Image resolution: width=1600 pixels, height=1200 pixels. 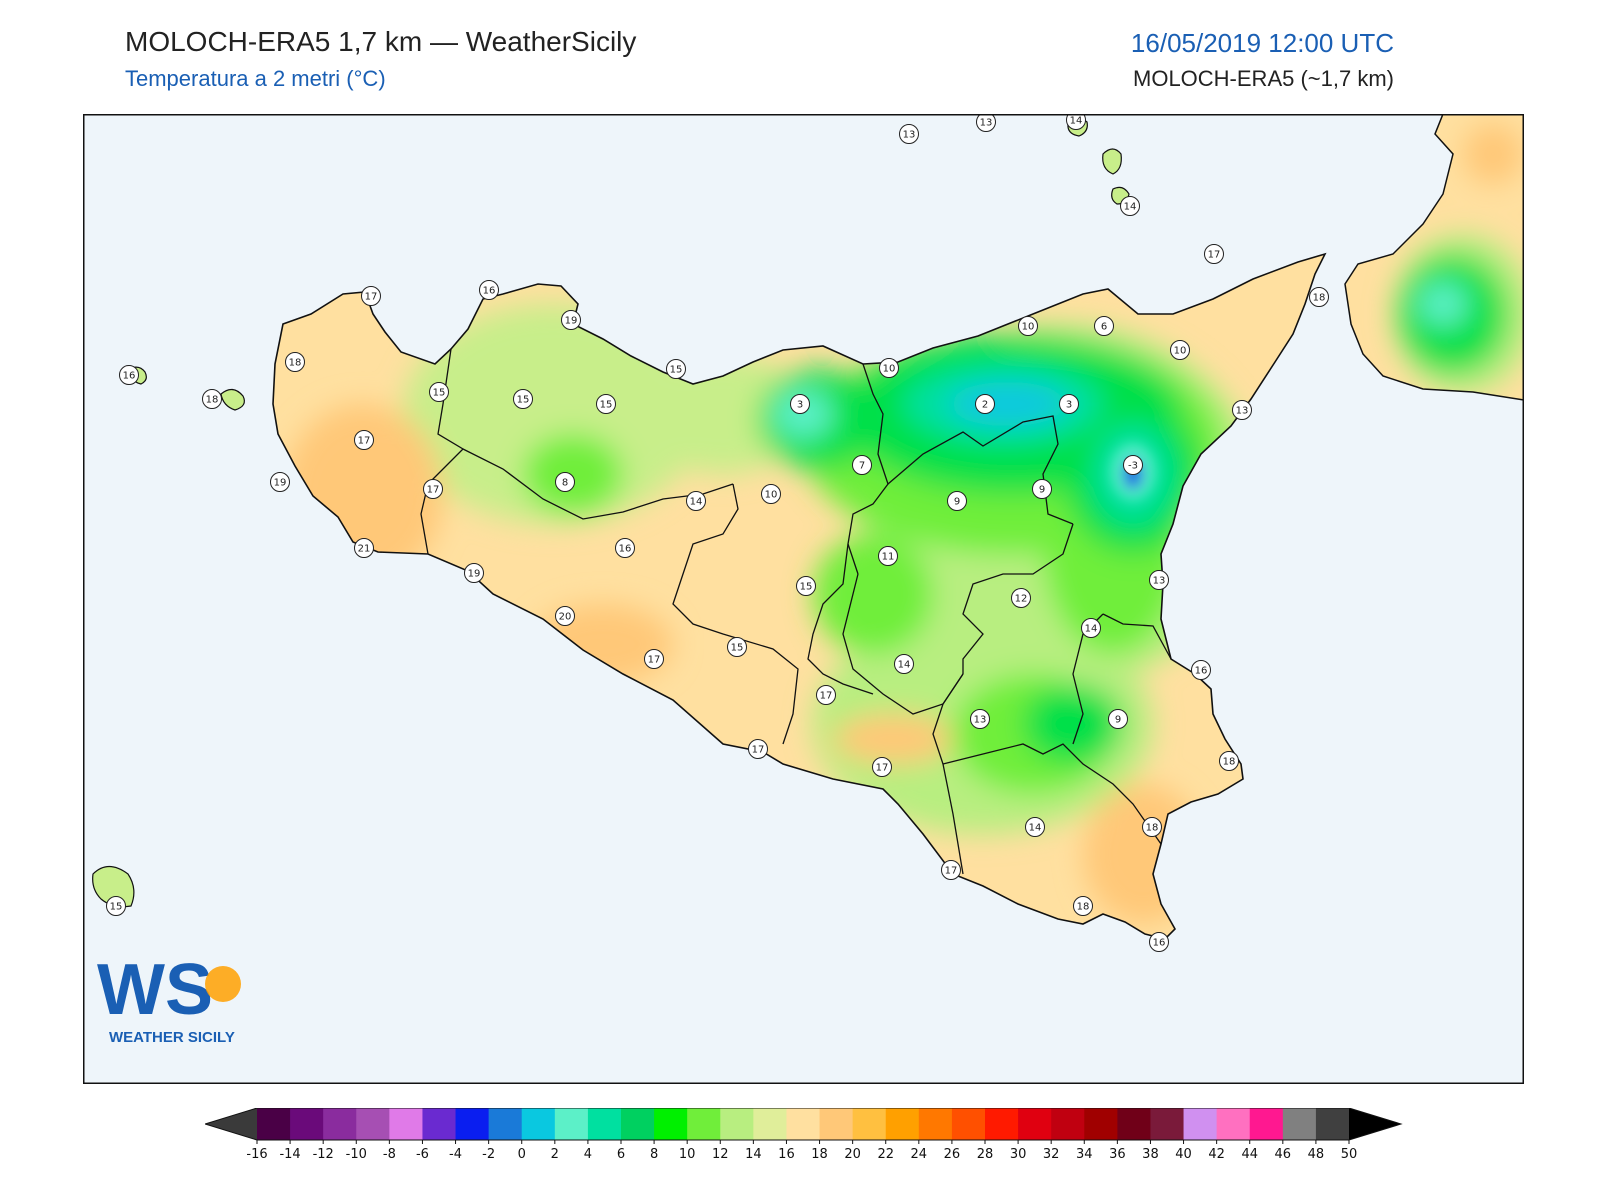 I want to click on colorbar-tick-label: 26, so click(x=952, y=1154).